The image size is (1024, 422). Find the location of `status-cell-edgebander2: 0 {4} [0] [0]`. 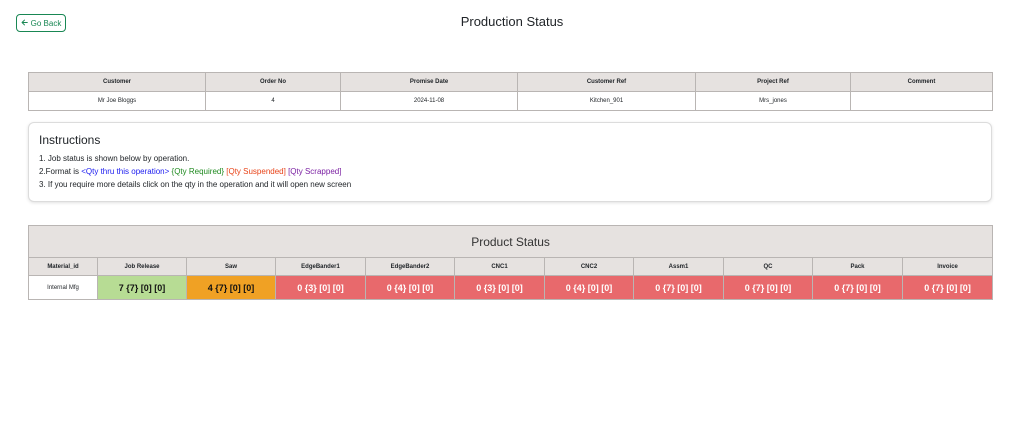

status-cell-edgebander2: 0 {4} [0] [0] is located at coordinates (410, 287).